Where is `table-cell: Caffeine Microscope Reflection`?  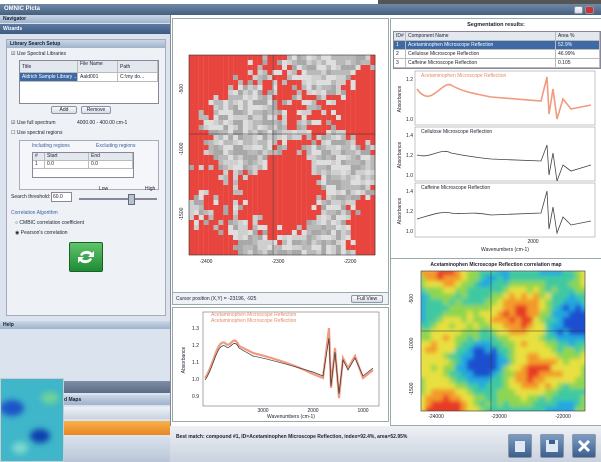
table-cell: Caffeine Microscope Reflection is located at coordinates (481, 63).